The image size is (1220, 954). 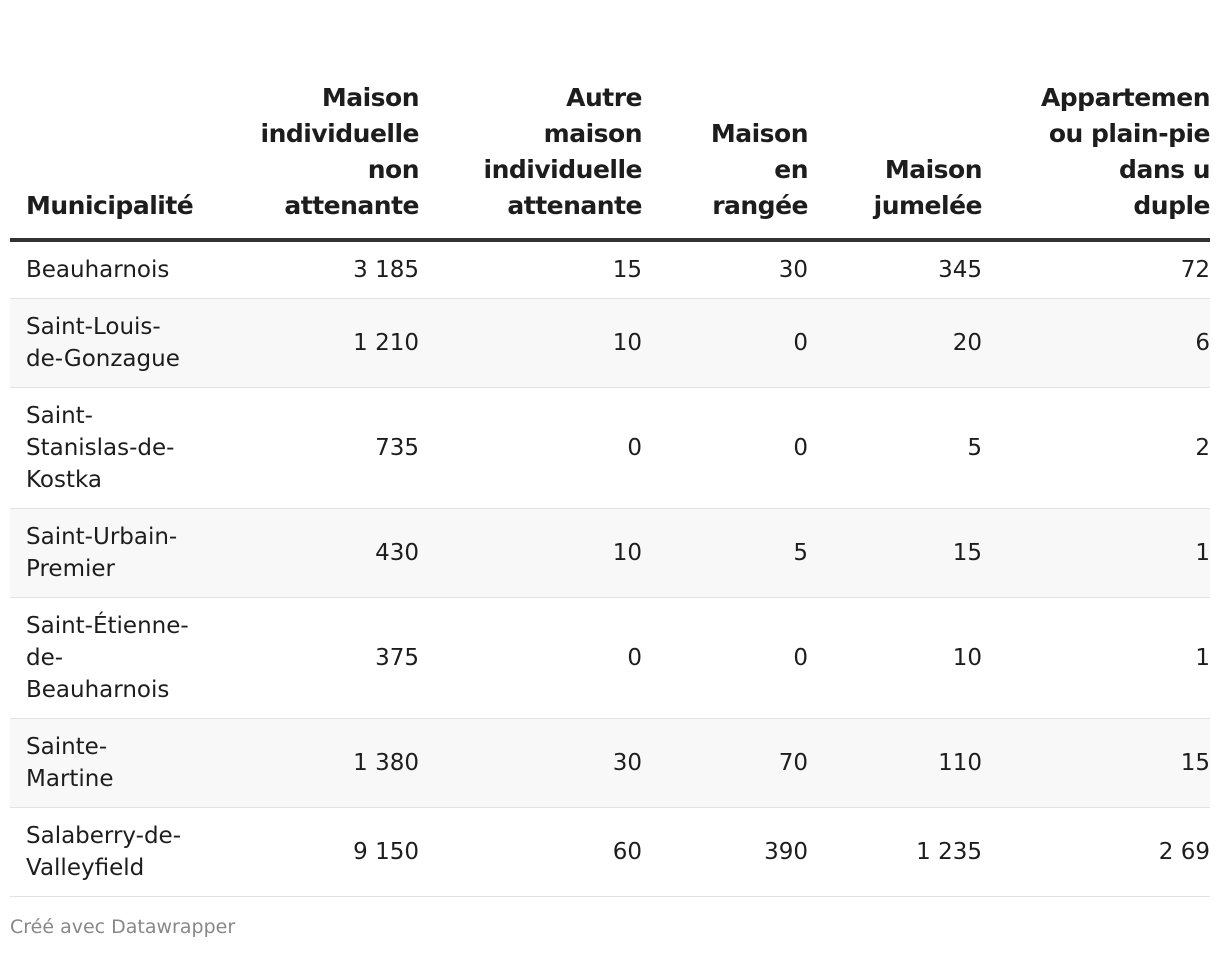 What do you see at coordinates (741, 161) in the screenshot?
I see `column-header: Maison en rangée` at bounding box center [741, 161].